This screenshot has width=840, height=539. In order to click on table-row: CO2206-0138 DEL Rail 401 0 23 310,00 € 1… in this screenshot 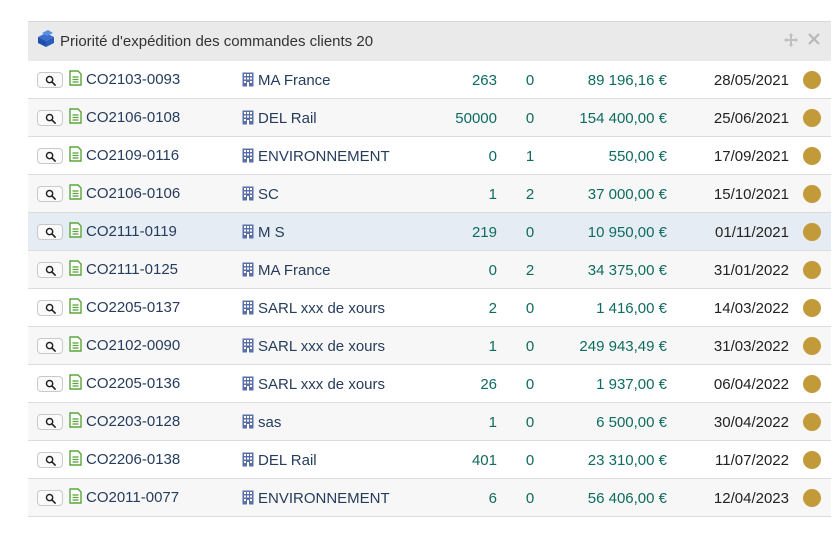, I will do `click(429, 460)`.